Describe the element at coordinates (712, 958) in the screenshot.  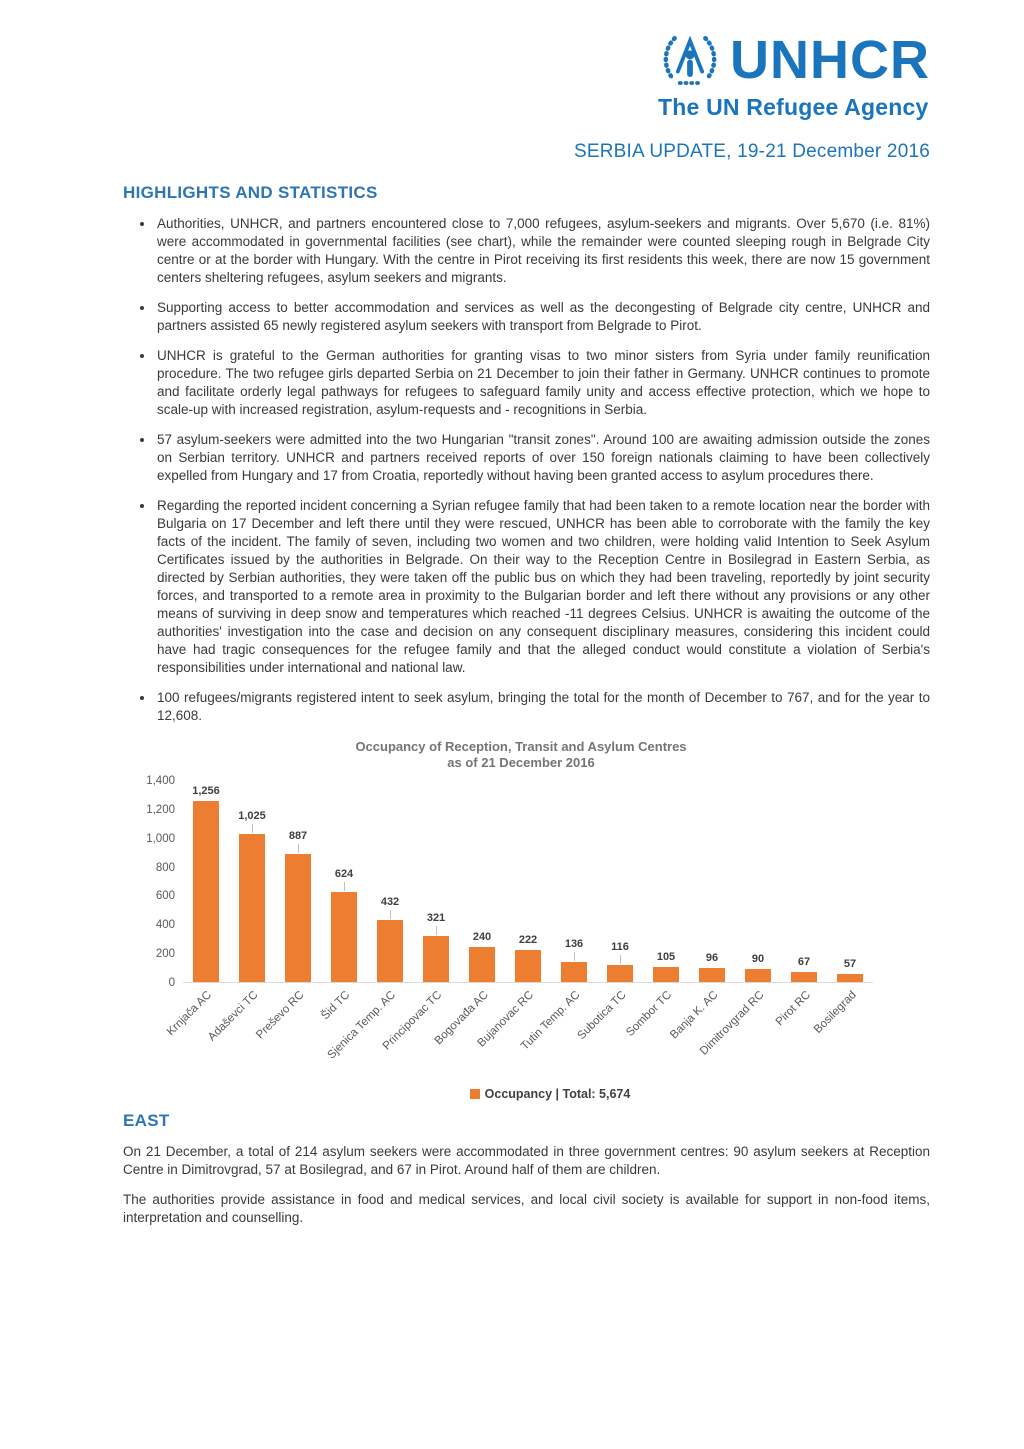
I see `bar-value-label: 96` at that location.